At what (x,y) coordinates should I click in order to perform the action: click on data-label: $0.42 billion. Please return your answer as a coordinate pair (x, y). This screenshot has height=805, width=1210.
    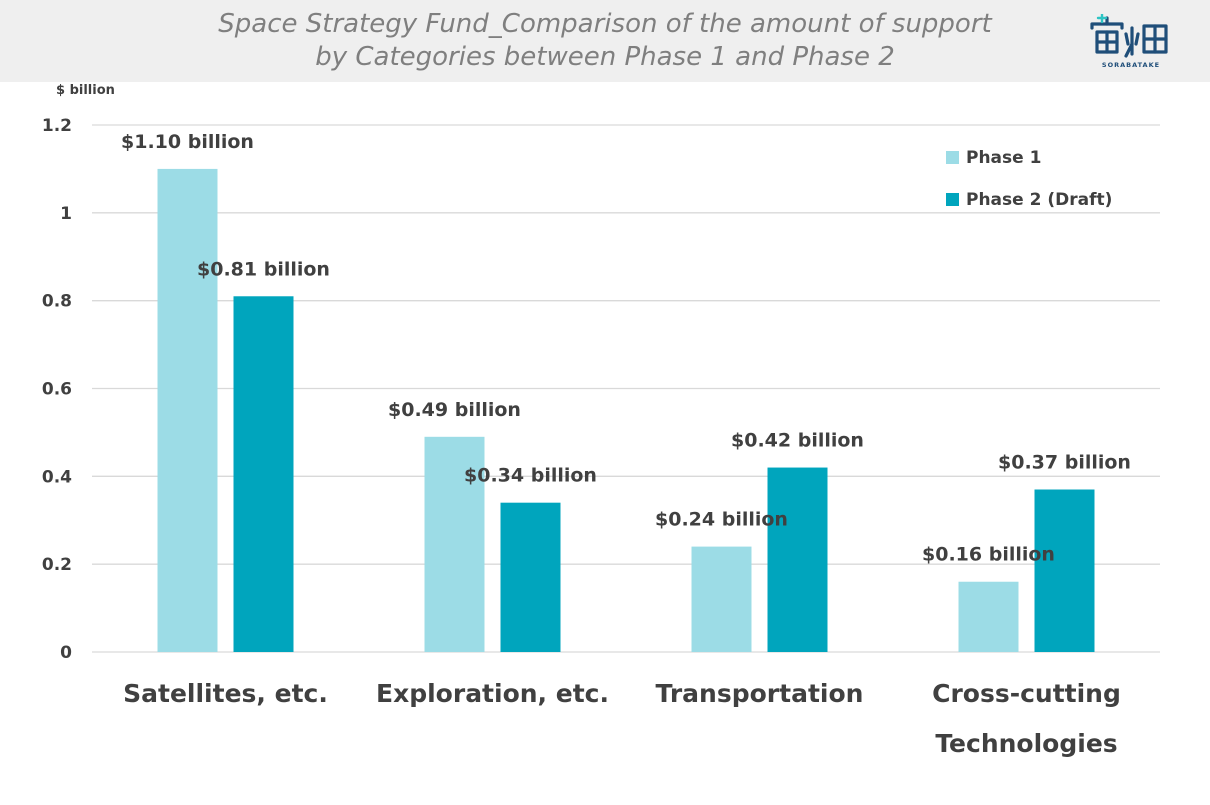
    Looking at the image, I should click on (797, 441).